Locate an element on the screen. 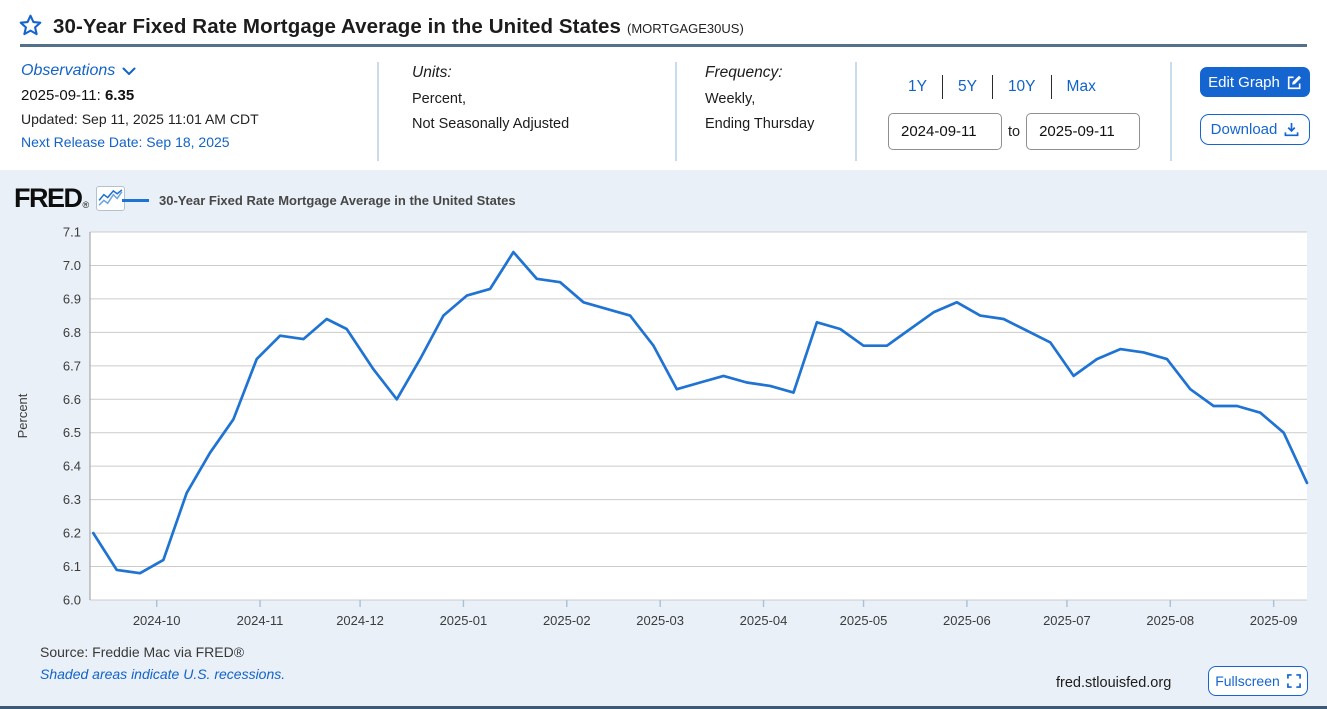 The height and width of the screenshot is (709, 1327). latest-observation-value: 6.35 is located at coordinates (119, 95).